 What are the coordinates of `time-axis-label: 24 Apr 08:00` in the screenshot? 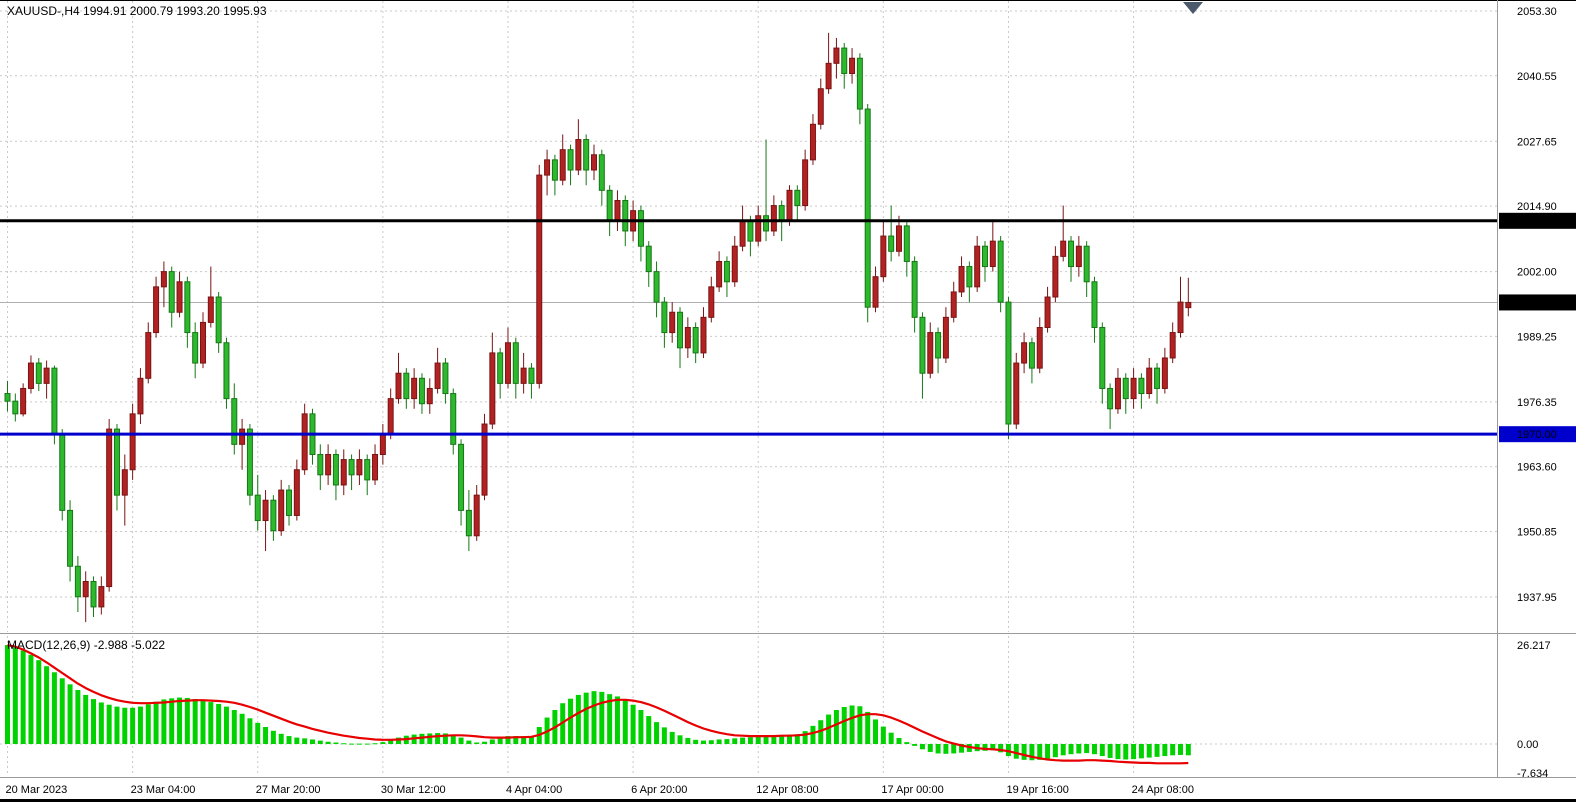 It's located at (1163, 790).